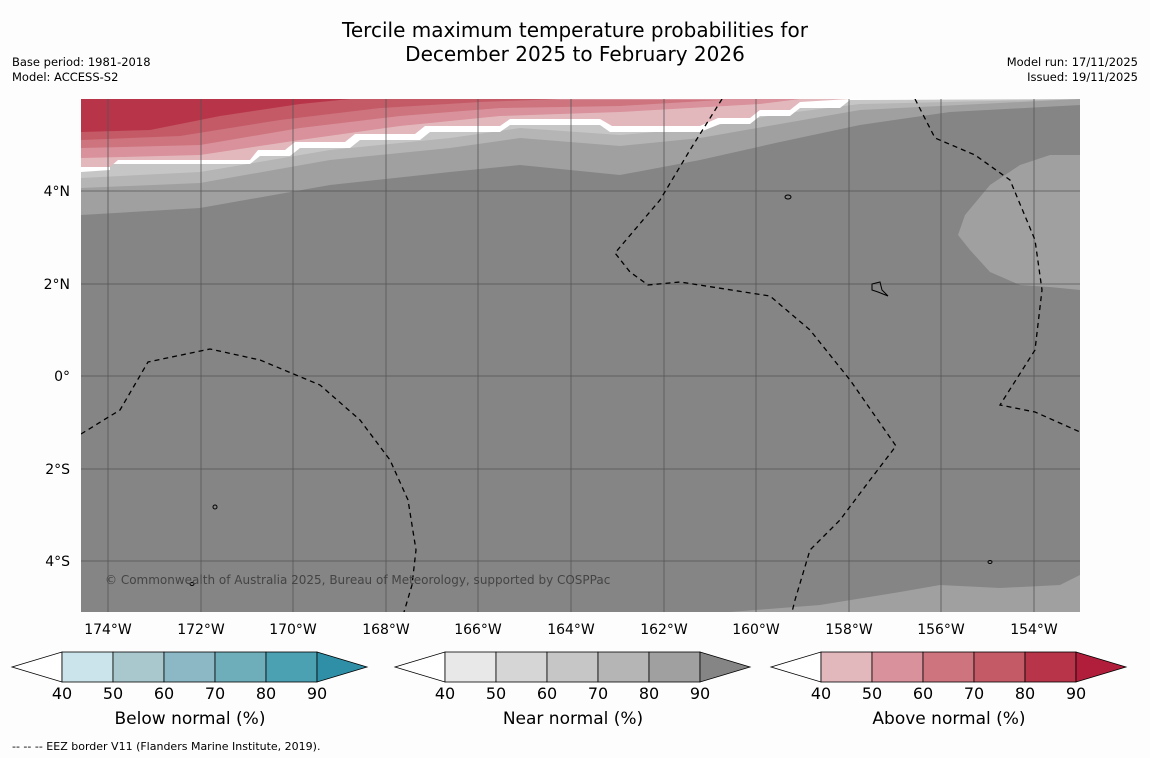  I want to click on colorbar-near-tick: 80, so click(649, 693).